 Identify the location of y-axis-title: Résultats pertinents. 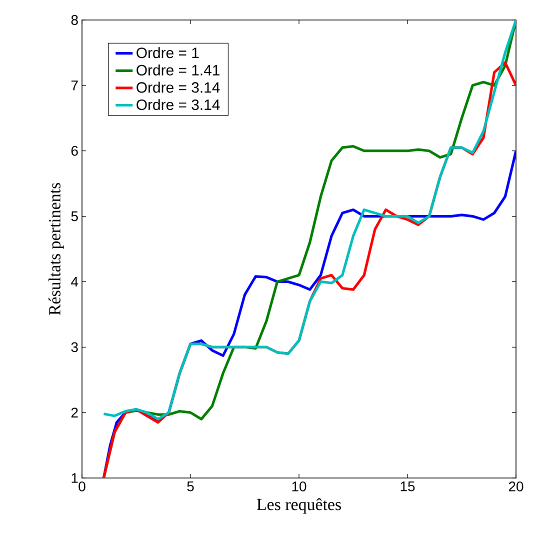
(56, 249).